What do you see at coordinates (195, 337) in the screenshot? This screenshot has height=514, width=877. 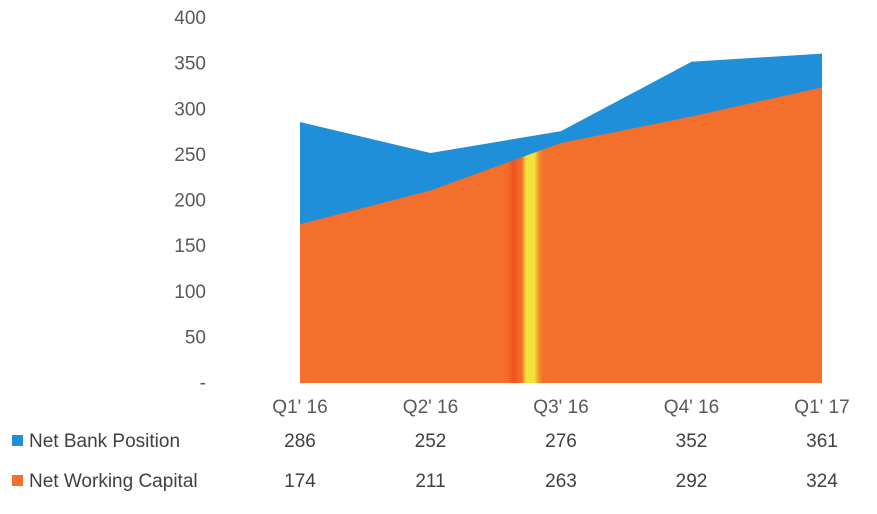 I see `y-tick-label: 50` at bounding box center [195, 337].